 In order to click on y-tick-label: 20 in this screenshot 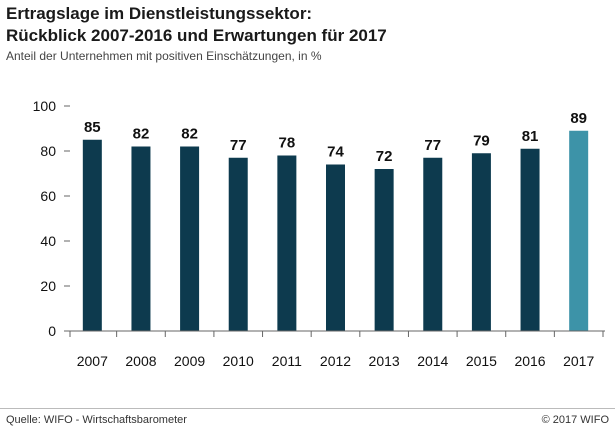, I will do `click(48, 286)`.